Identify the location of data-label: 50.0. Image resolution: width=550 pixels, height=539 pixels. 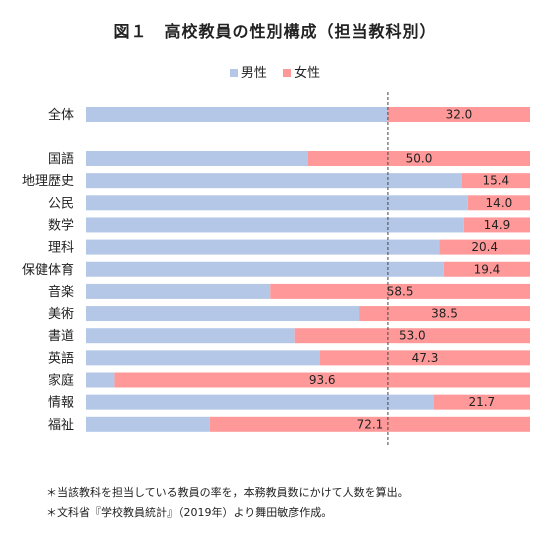
(419, 159).